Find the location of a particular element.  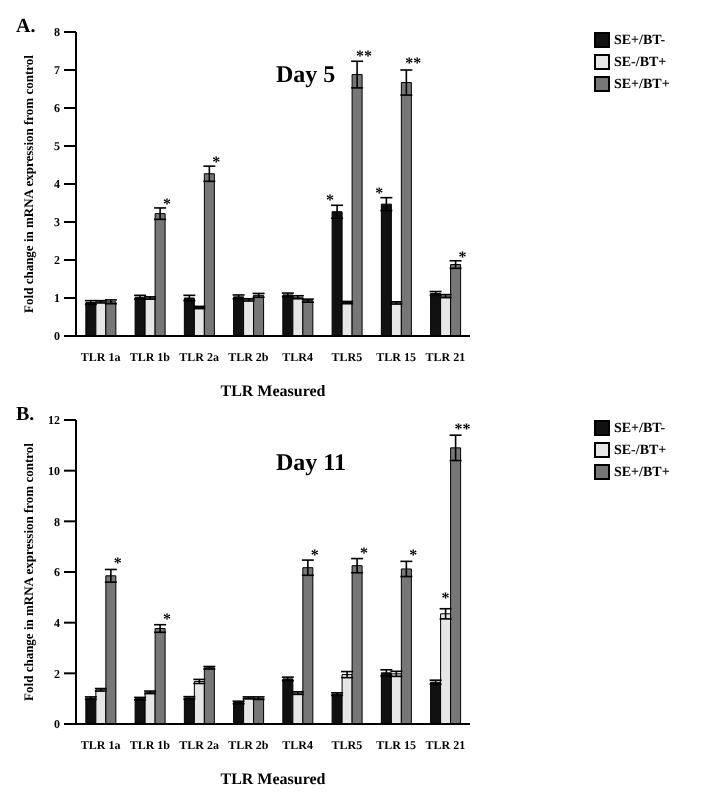

text: Day 5 is located at coordinates (306, 75).